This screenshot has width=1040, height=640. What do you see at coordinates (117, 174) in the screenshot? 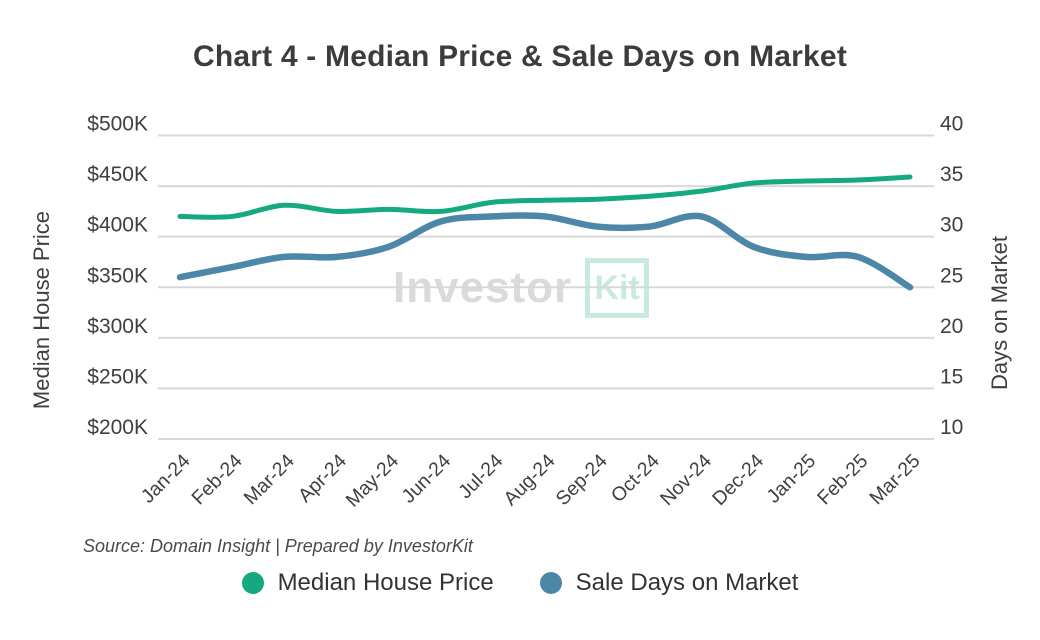
I see `left-axis-tick-label: $450K` at bounding box center [117, 174].